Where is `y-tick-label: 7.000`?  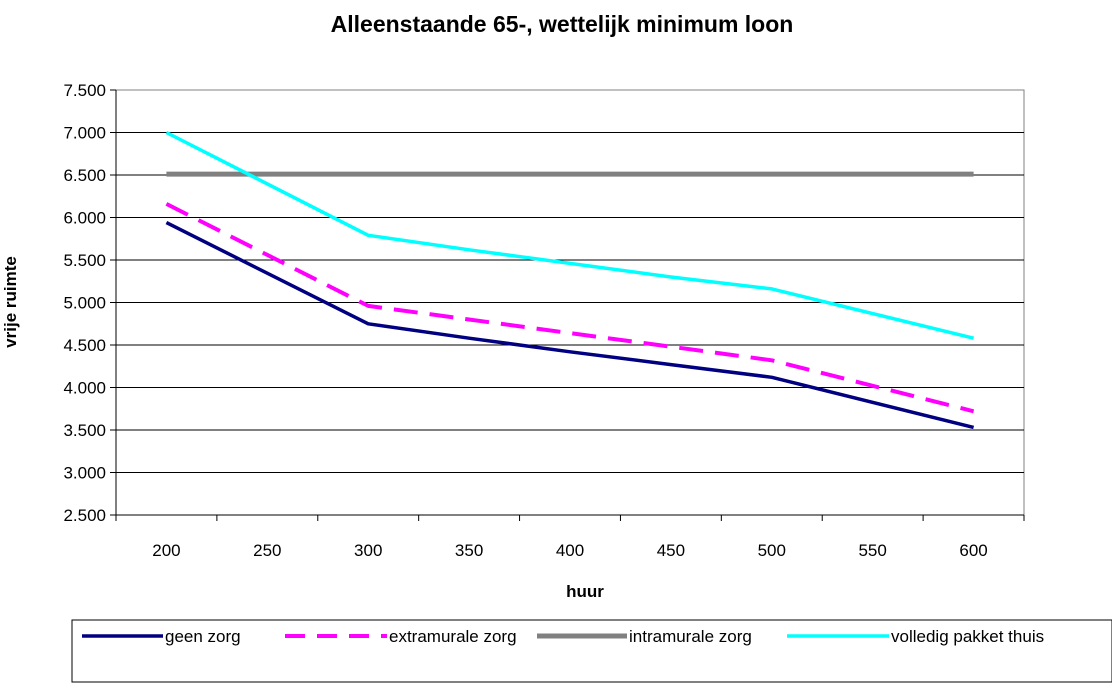
y-tick-label: 7.000 is located at coordinates (84, 133).